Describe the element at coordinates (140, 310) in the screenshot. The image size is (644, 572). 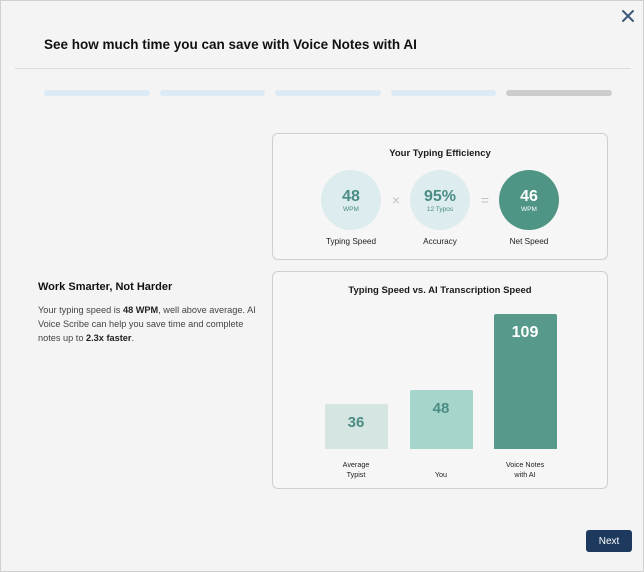
I see `summary-wpm: 48 WPM` at that location.